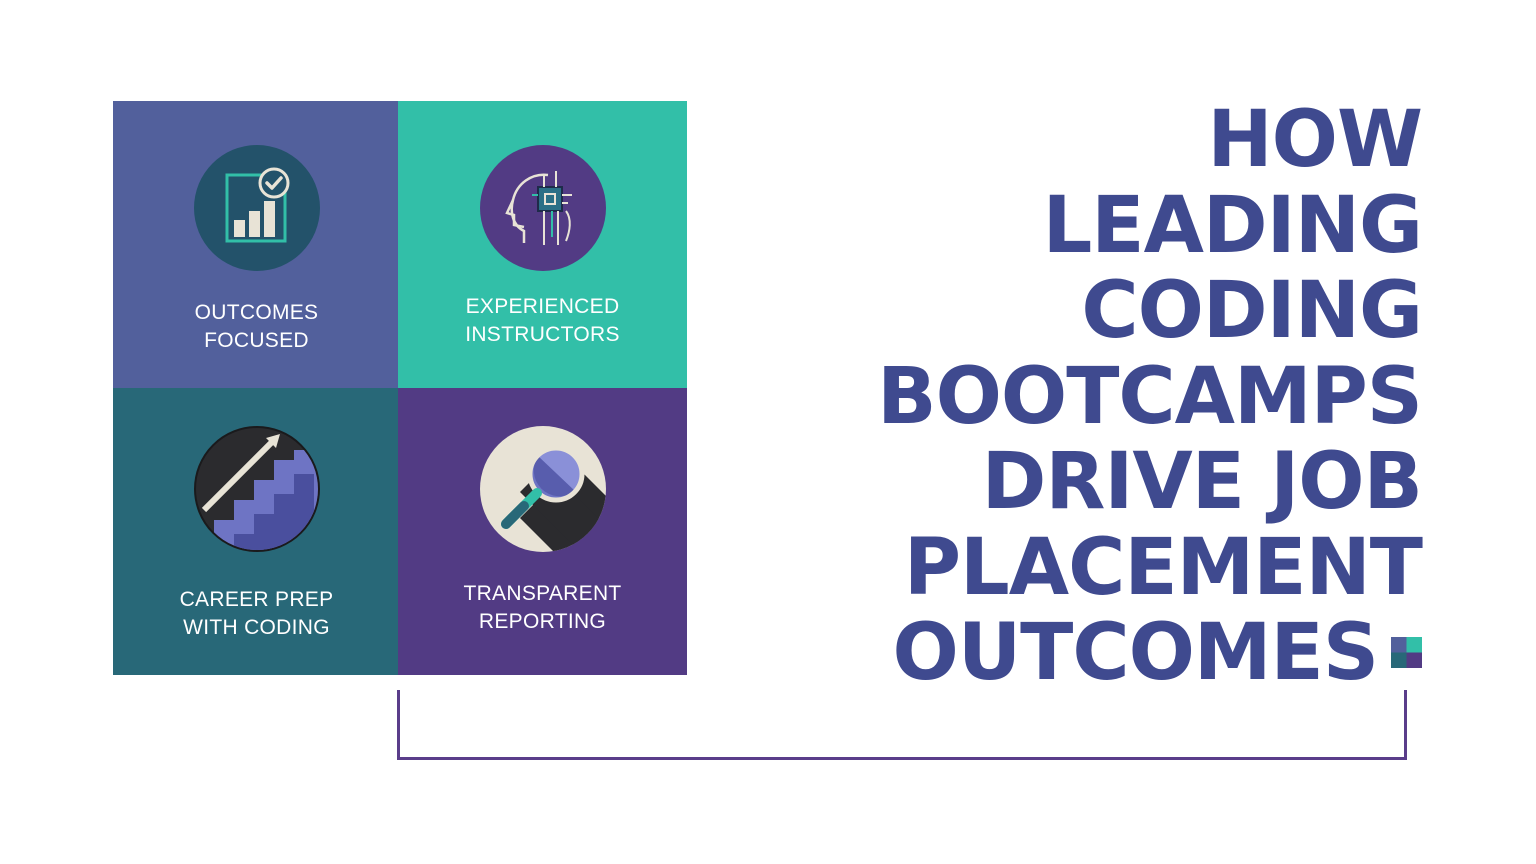 Image resolution: width=1536 pixels, height=864 pixels. I want to click on tile-label-outcomes: OUTCOMES FOCUSED, so click(256, 327).